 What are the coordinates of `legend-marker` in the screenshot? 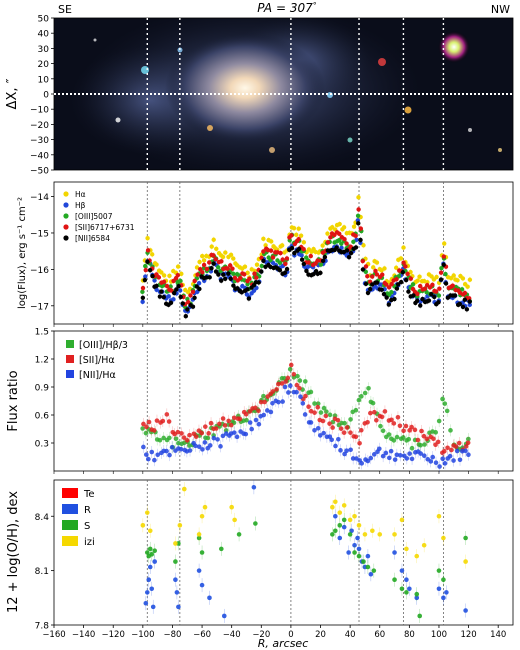 It's located at (70, 493).